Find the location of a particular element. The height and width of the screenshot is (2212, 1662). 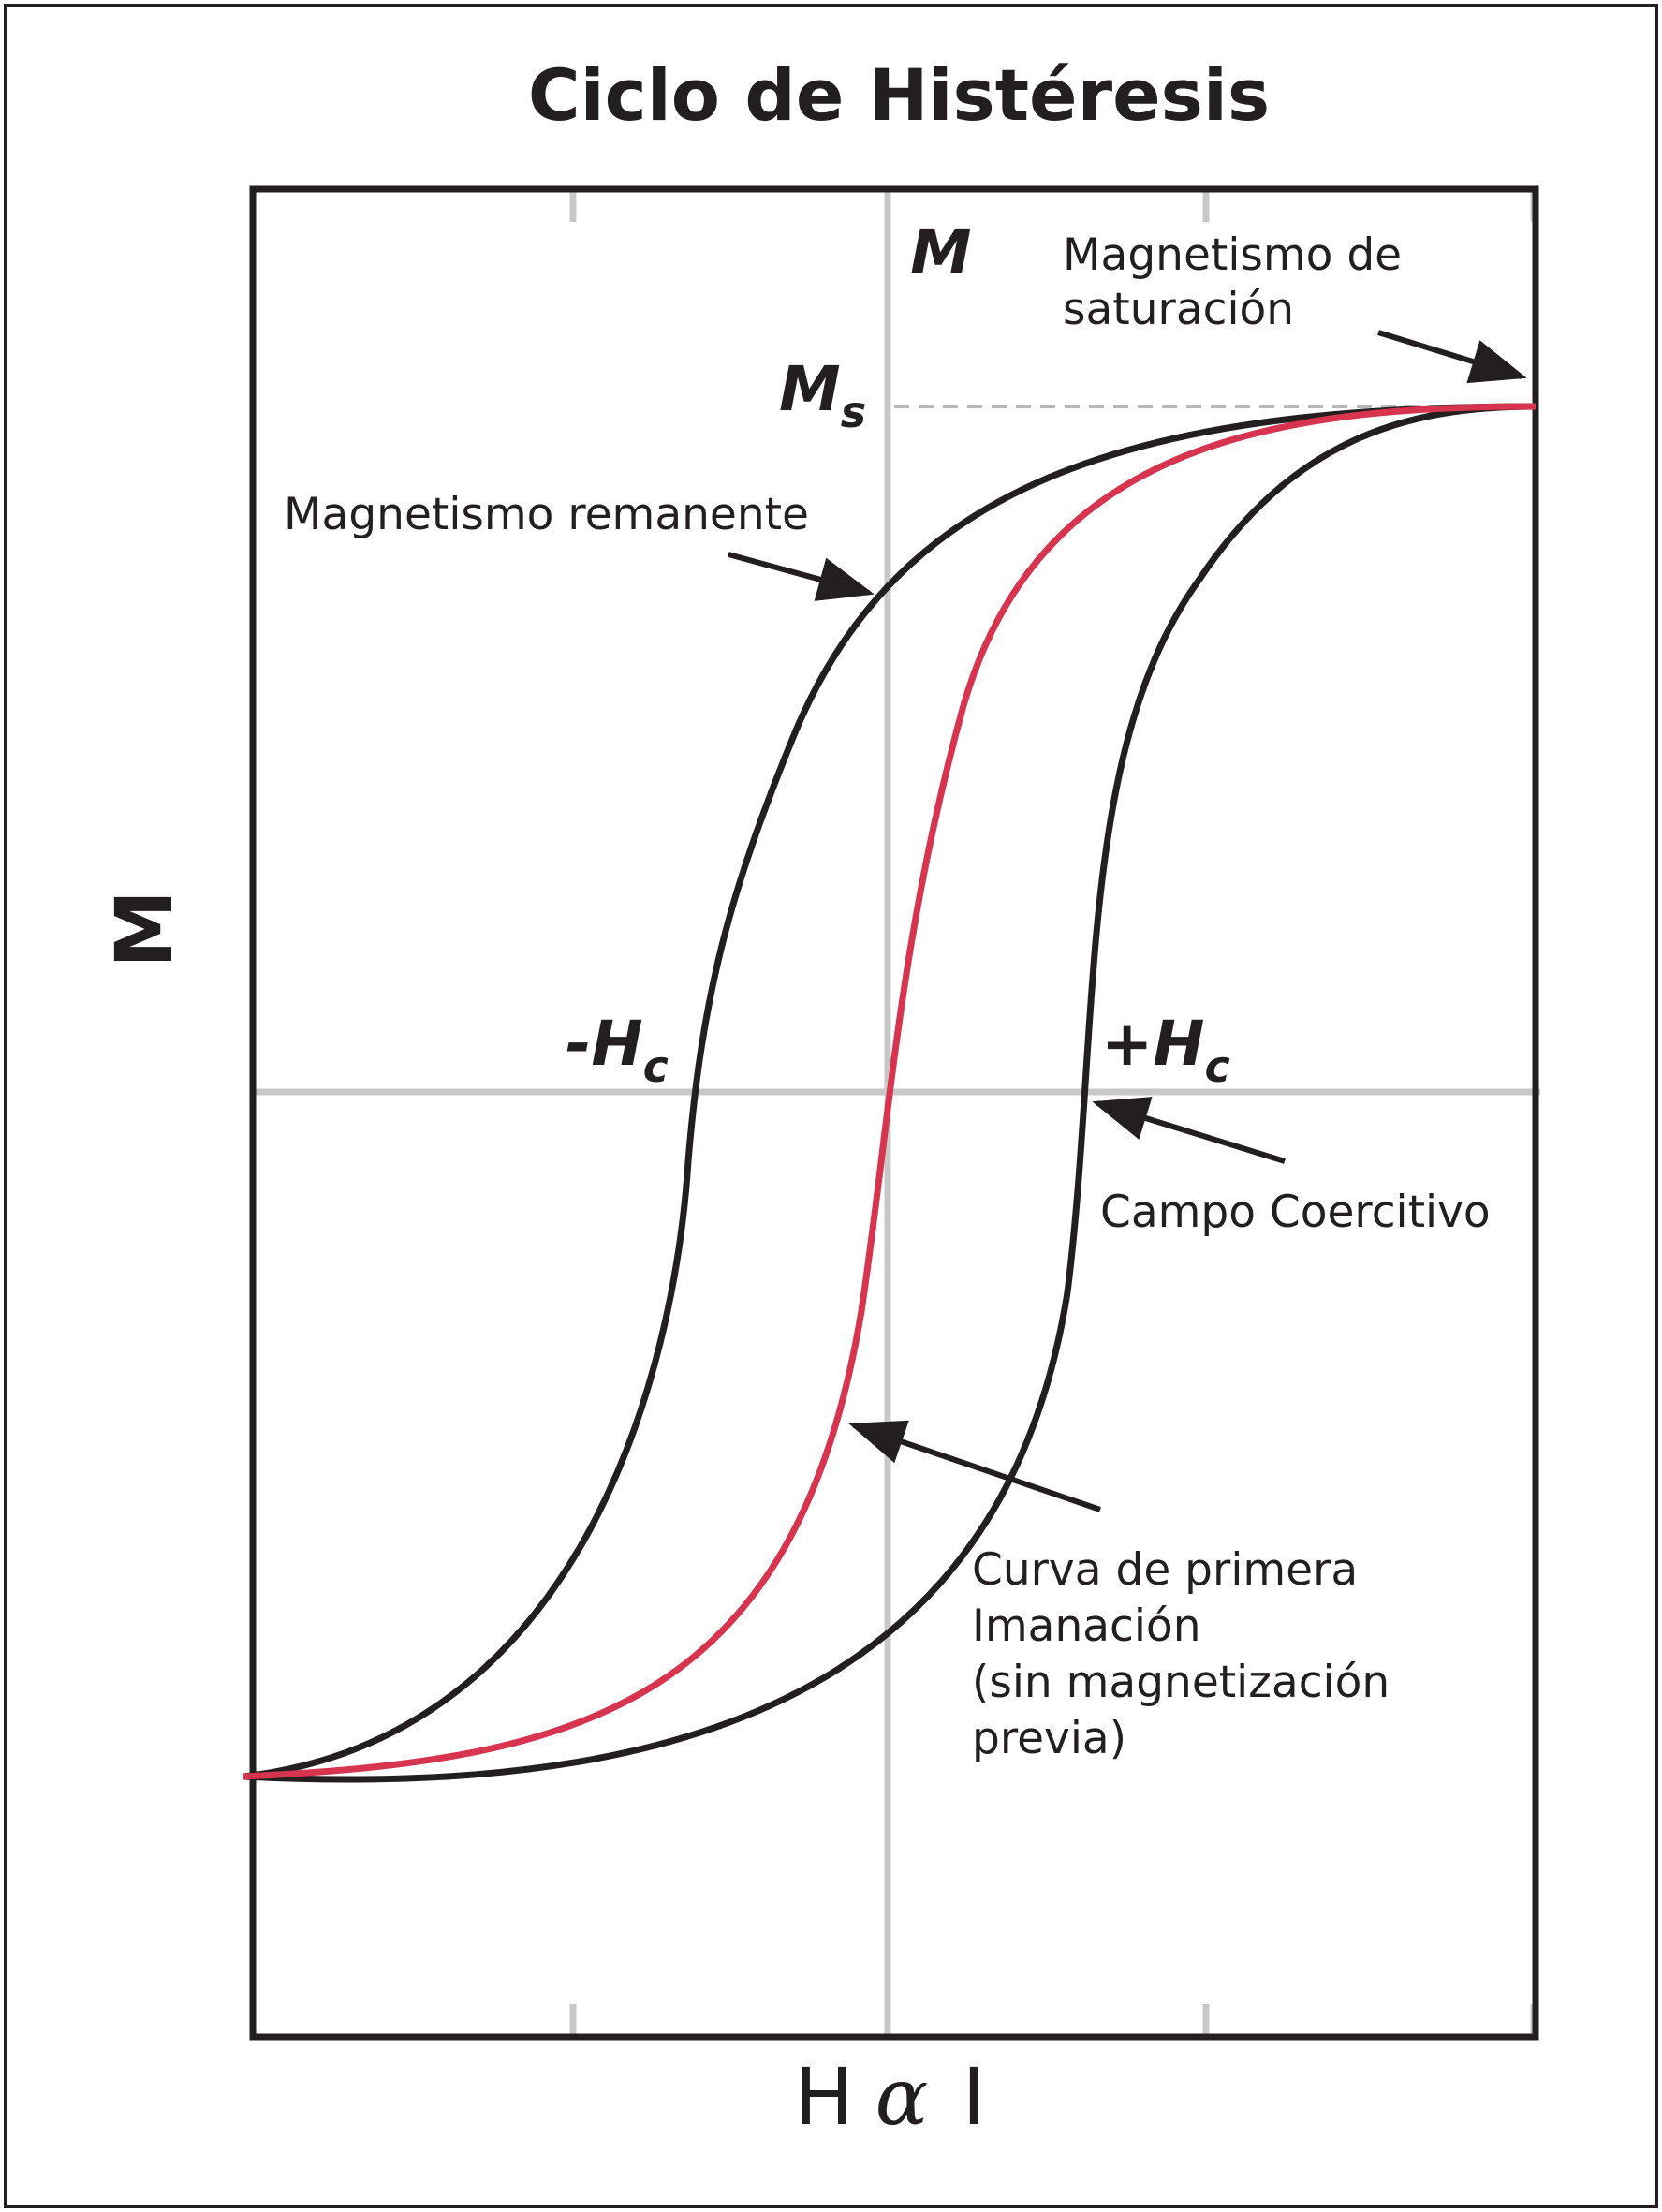

first-magnetization-arrow is located at coordinates (974, 1466).